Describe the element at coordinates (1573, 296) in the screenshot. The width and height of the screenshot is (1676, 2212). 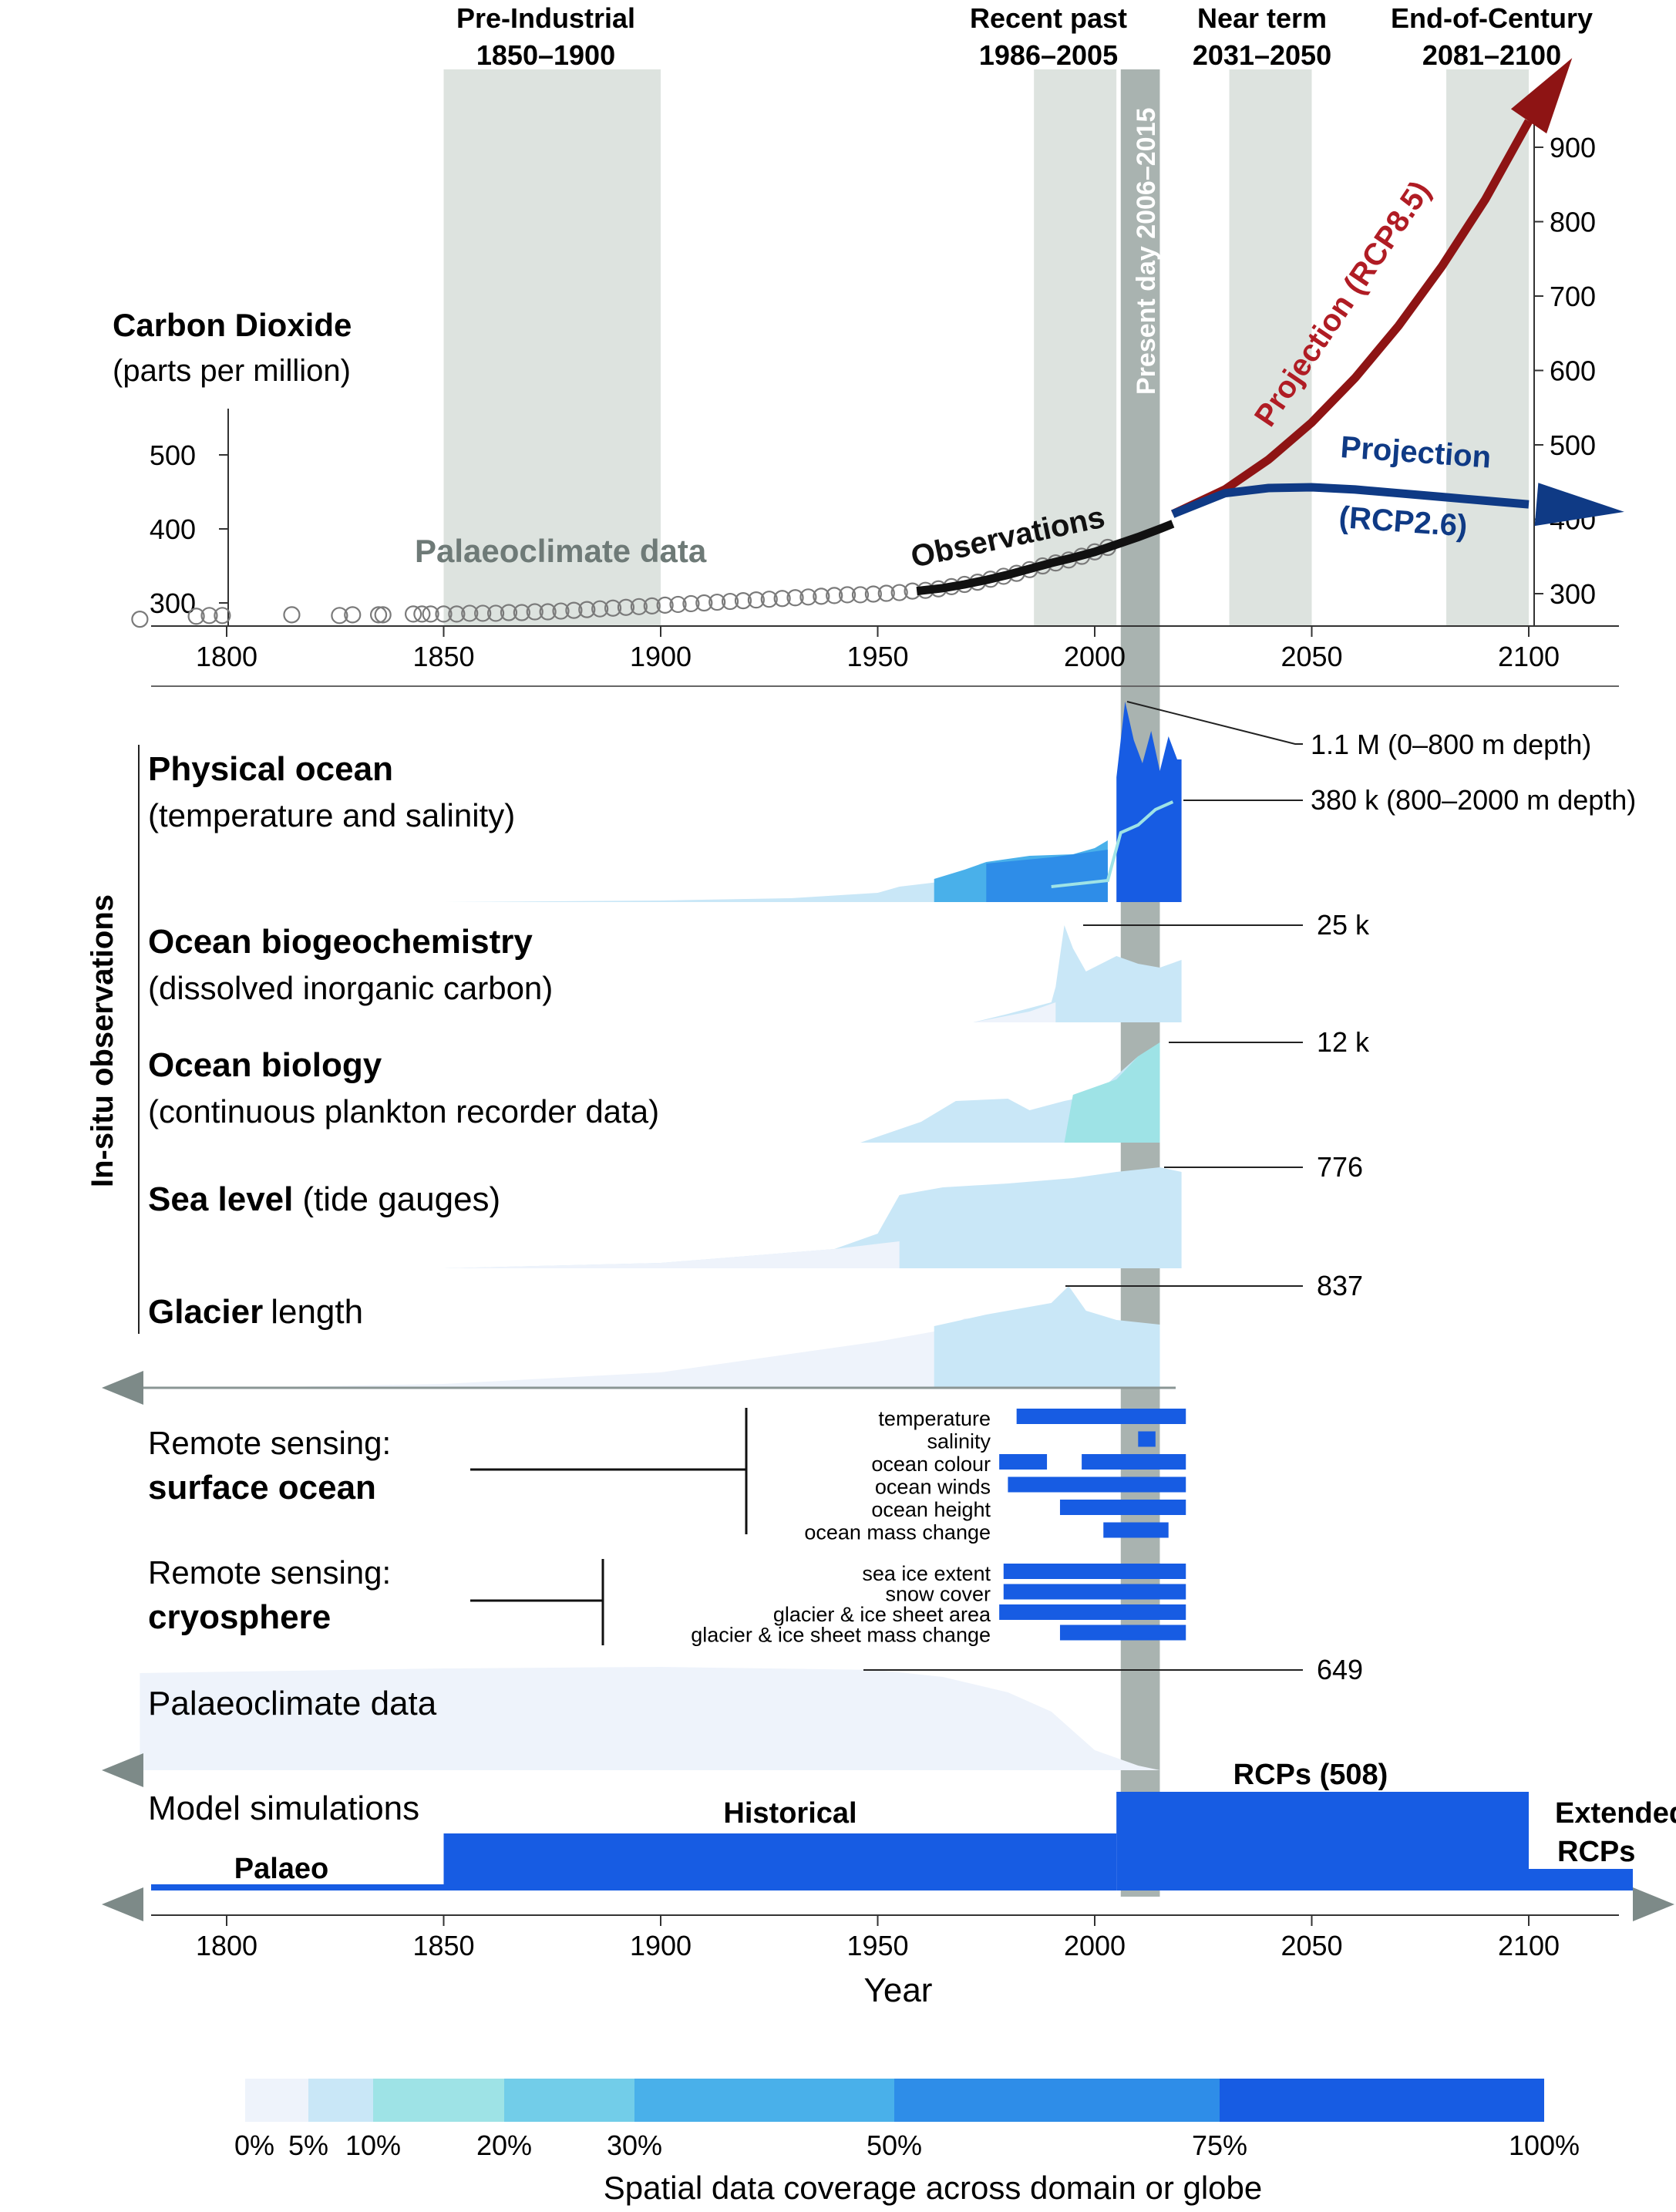
I see `right-tick-label: 700` at that location.